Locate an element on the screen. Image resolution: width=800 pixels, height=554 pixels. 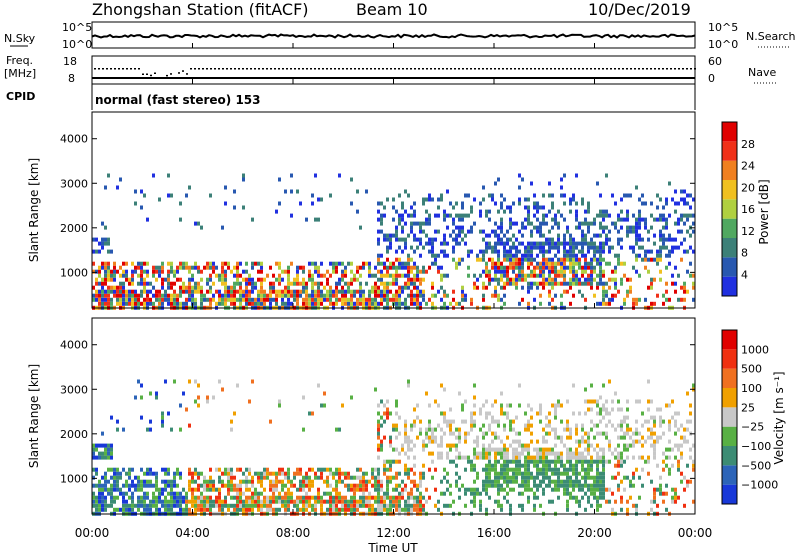
x-tick-label: 12:00 is located at coordinates (393, 533).